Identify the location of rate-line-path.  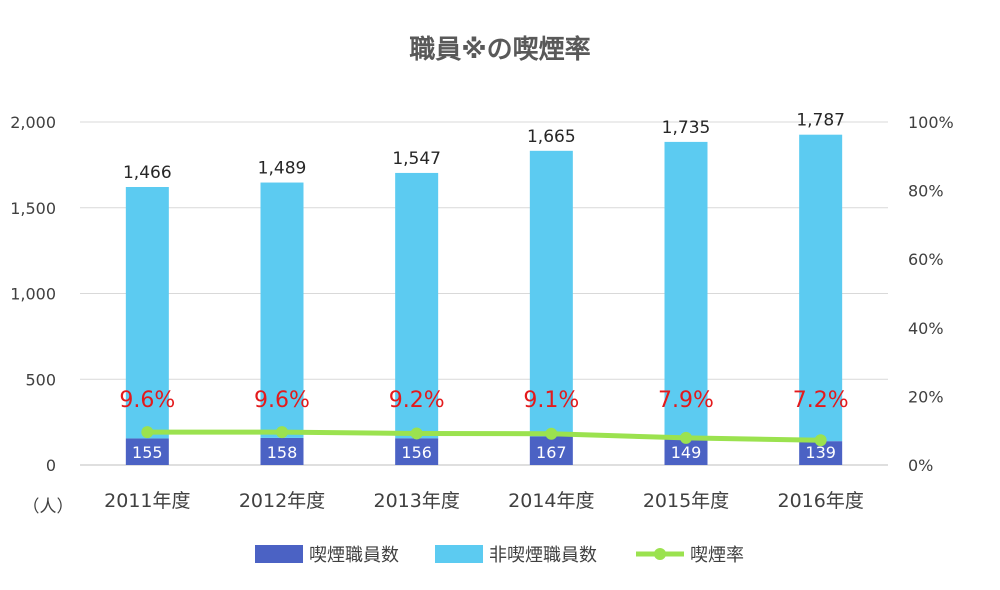
(484, 436).